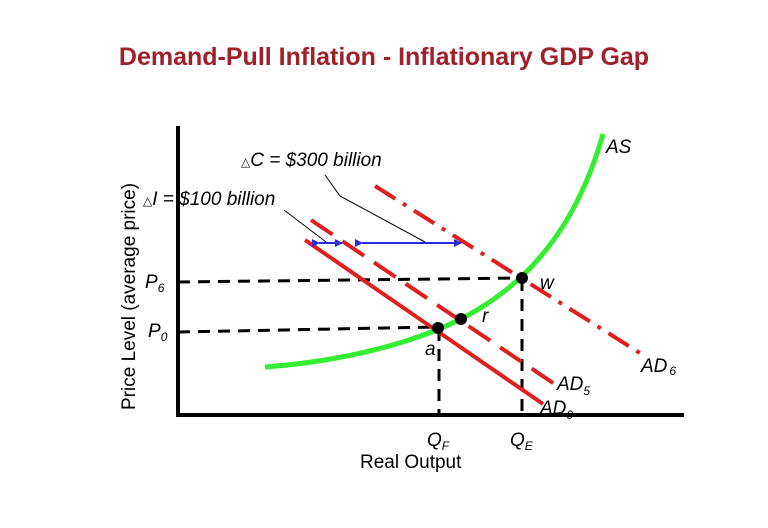 The width and height of the screenshot is (768, 528). What do you see at coordinates (517, 440) in the screenshot?
I see `qe-base: Q` at bounding box center [517, 440].